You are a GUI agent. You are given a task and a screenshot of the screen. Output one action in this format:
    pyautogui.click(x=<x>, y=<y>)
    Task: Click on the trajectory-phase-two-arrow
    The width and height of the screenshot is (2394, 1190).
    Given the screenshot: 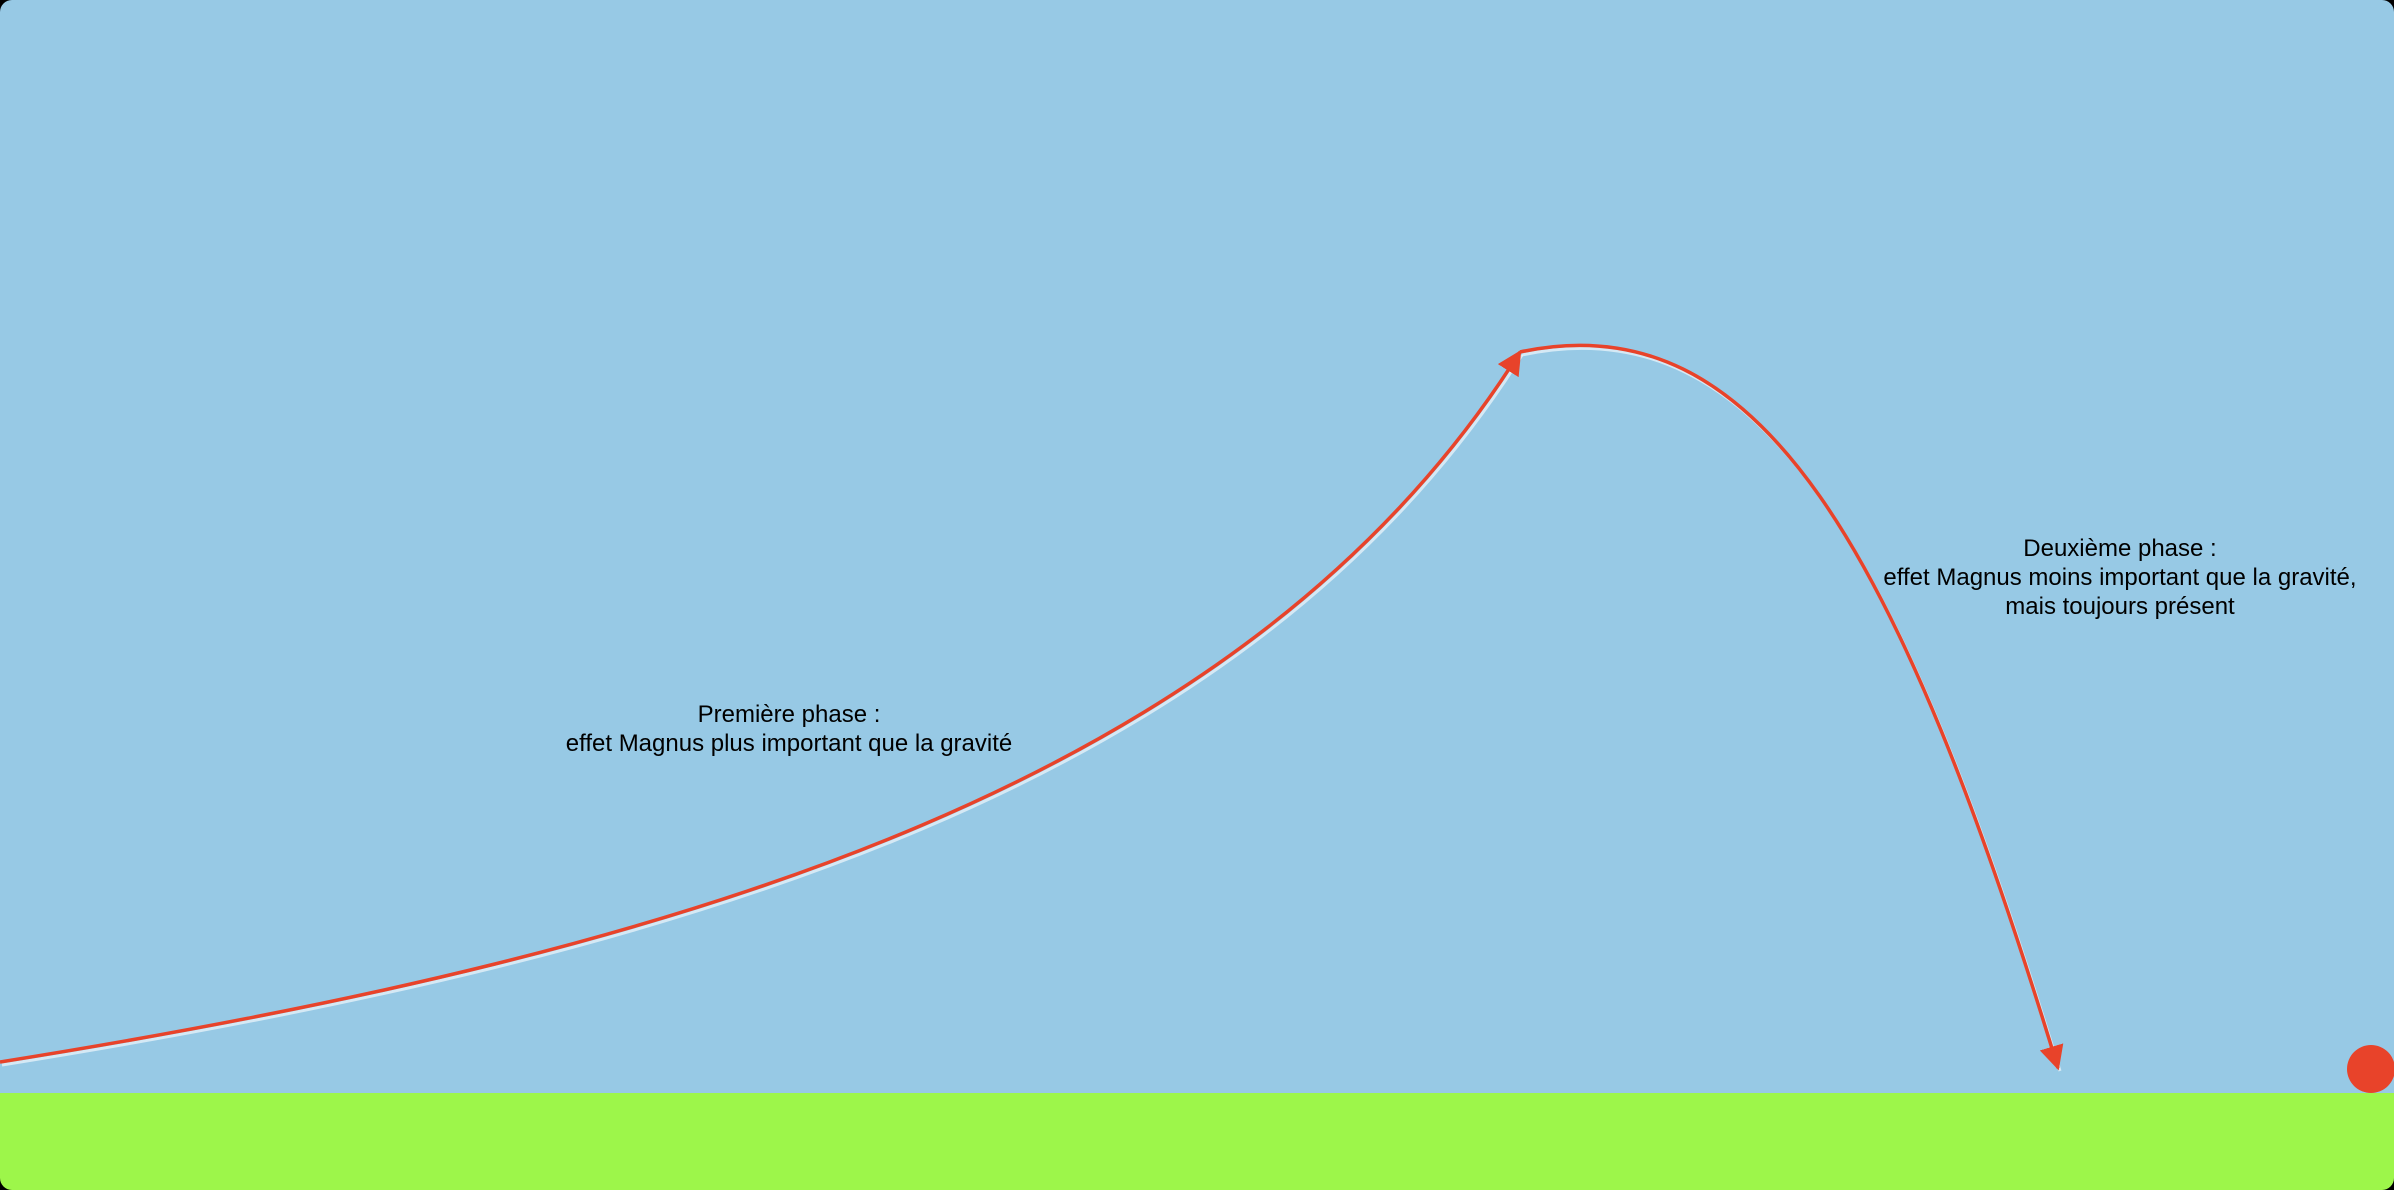 What is the action you would take?
    pyautogui.click(x=1791, y=707)
    